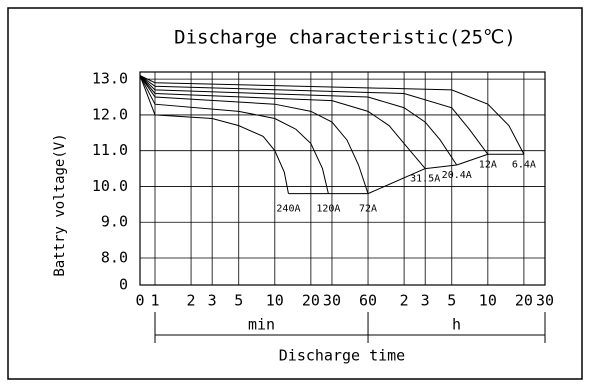 Image resolution: width=592 pixels, height=389 pixels. Describe the element at coordinates (139, 301) in the screenshot. I see `x-tick-label: 0` at that location.